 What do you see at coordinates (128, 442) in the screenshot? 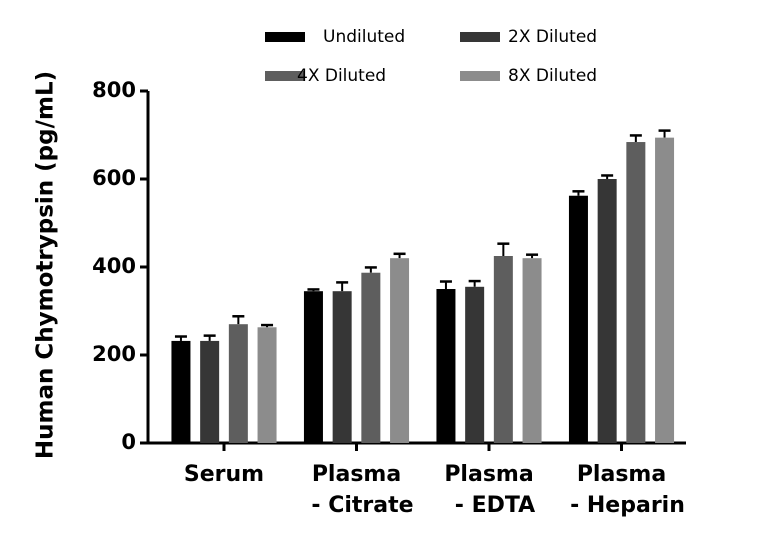
I see `y-tick-label: 0` at bounding box center [128, 442].